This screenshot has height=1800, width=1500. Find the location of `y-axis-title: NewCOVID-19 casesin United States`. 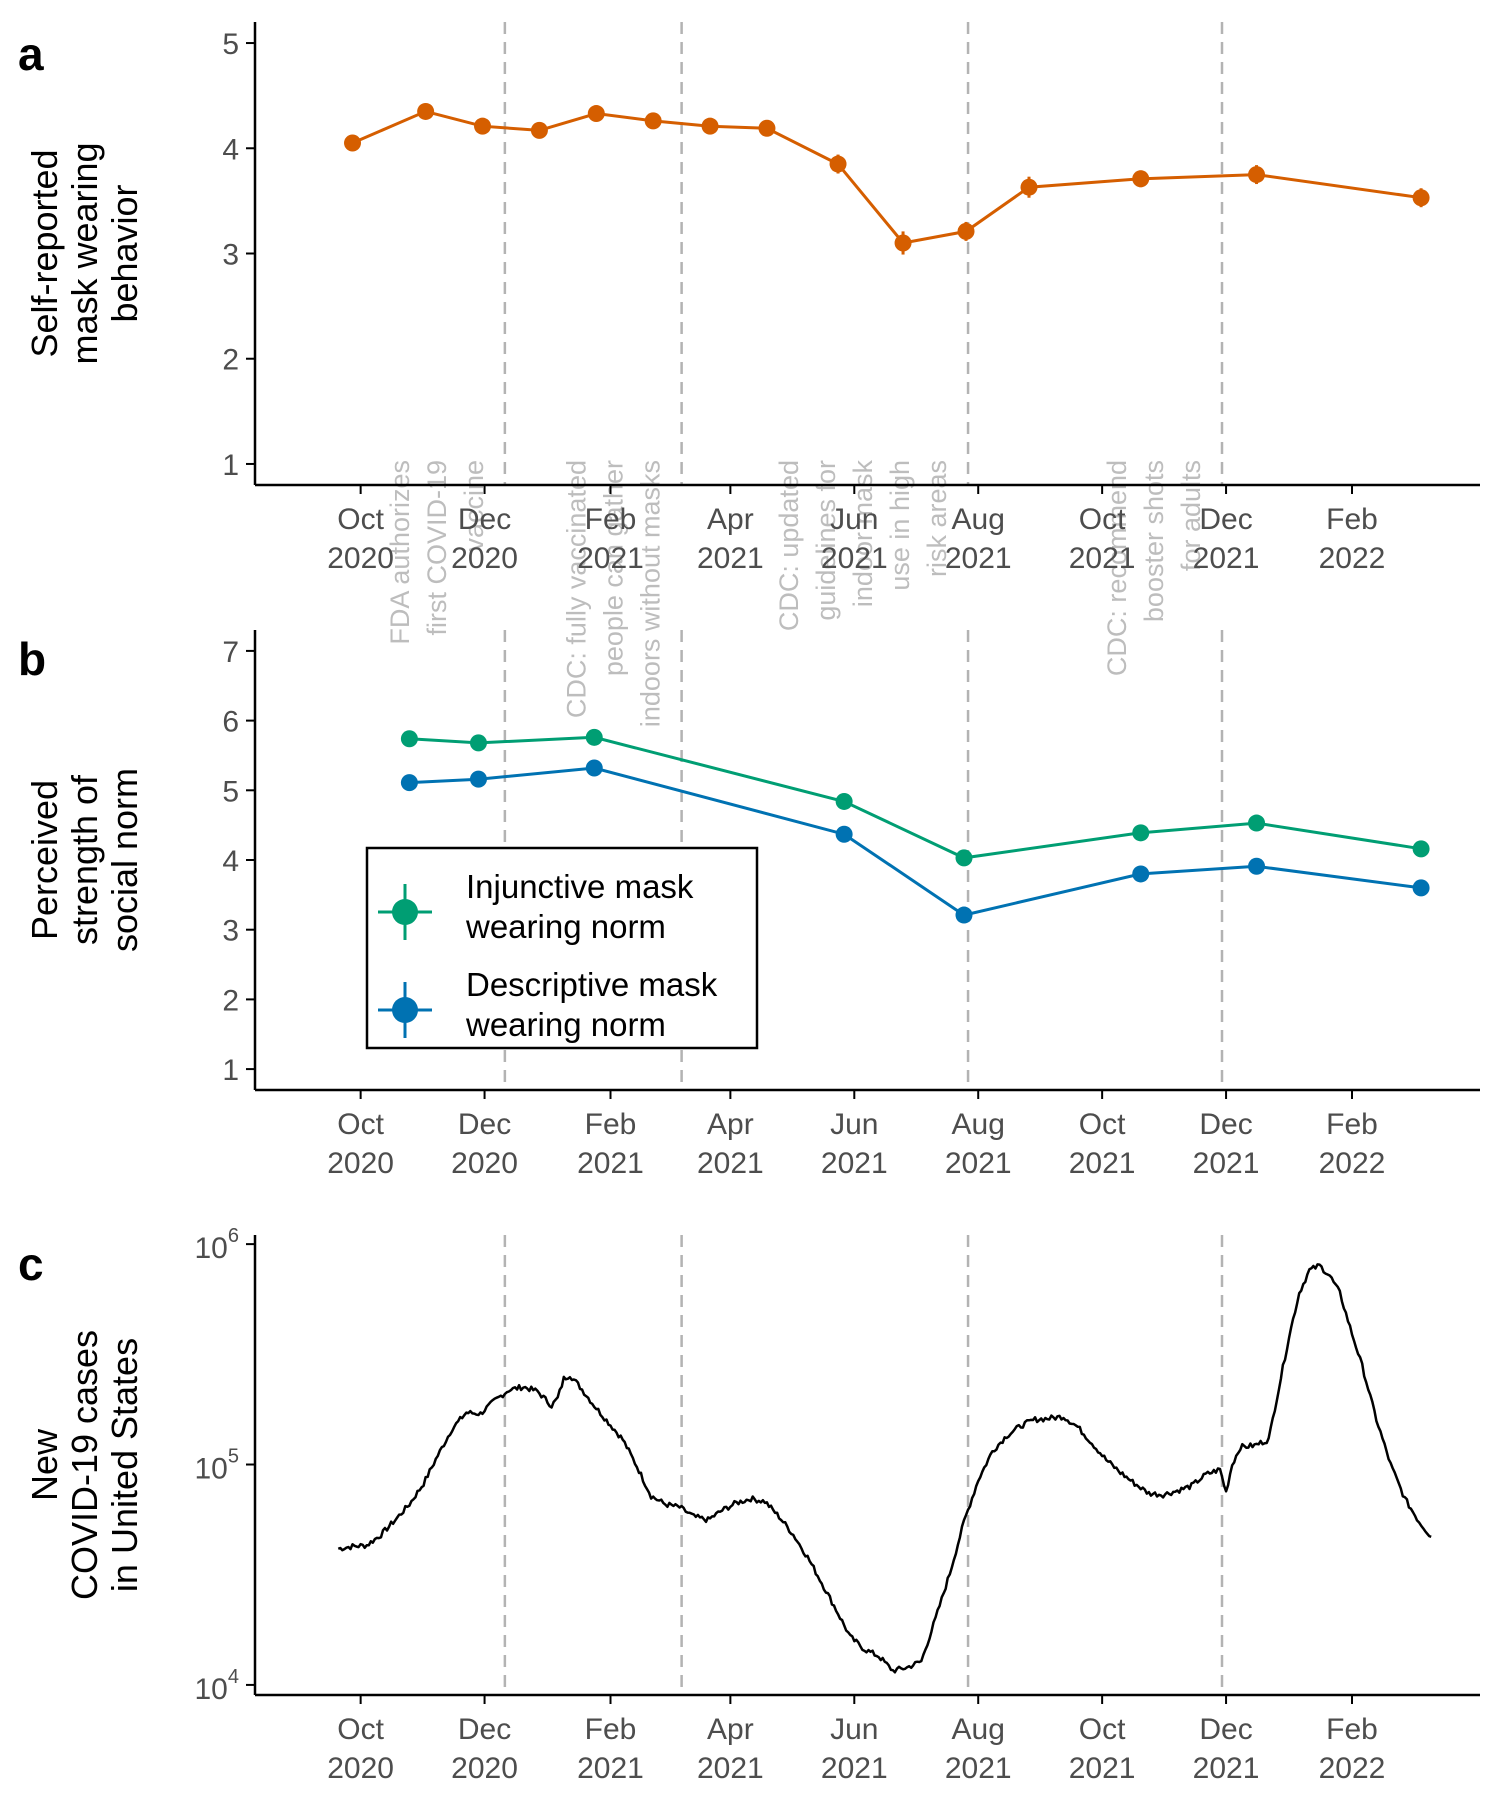

y-axis-title: NewCOVID-19 casesin United States is located at coordinates (84, 1465).